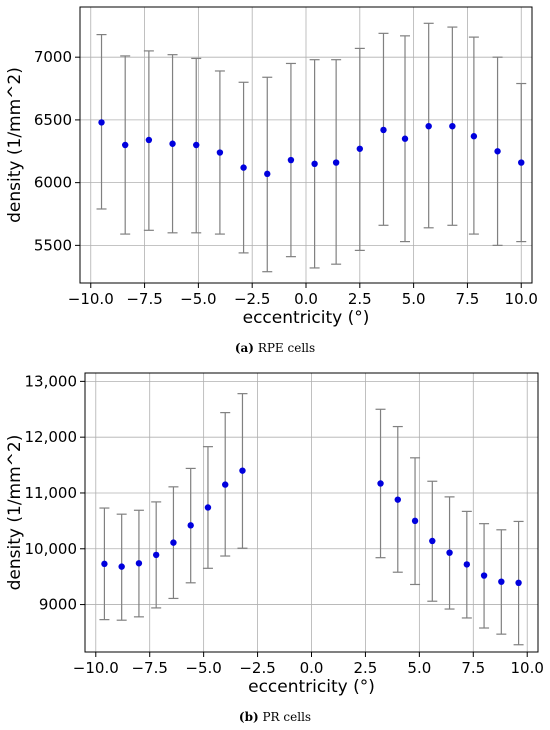  I want to click on y-tick-label: 11,000, so click(51, 493).